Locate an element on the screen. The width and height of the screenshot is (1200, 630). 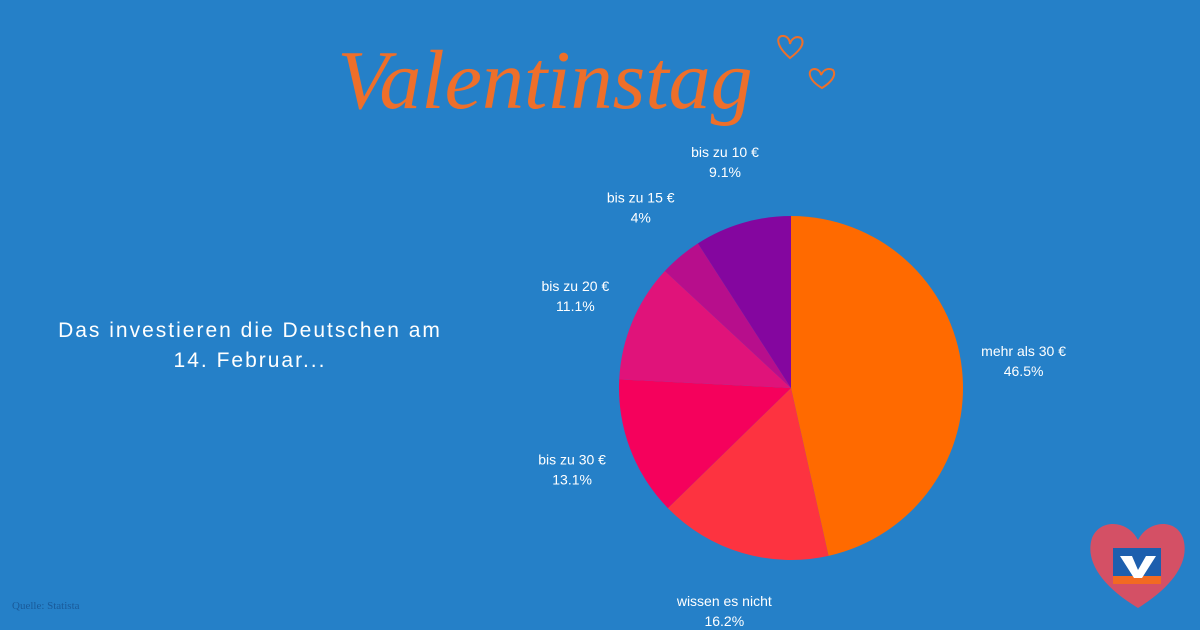
slice-label: bis zu 15 € is located at coordinates (641, 197).